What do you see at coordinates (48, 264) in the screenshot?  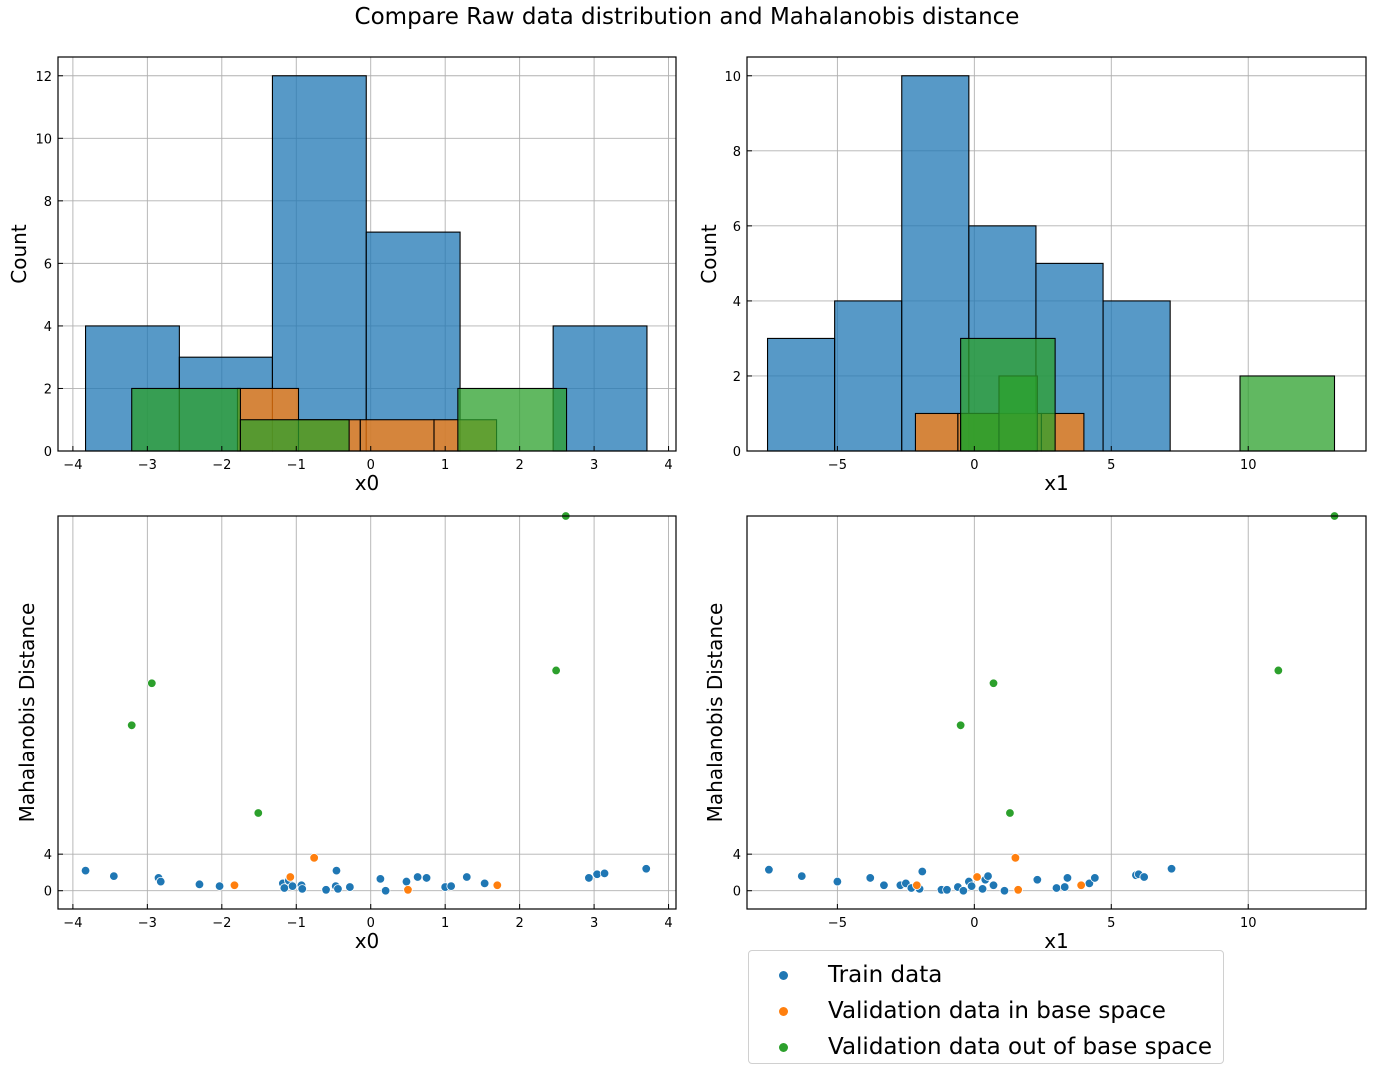 I see `y-tick-label: 6` at bounding box center [48, 264].